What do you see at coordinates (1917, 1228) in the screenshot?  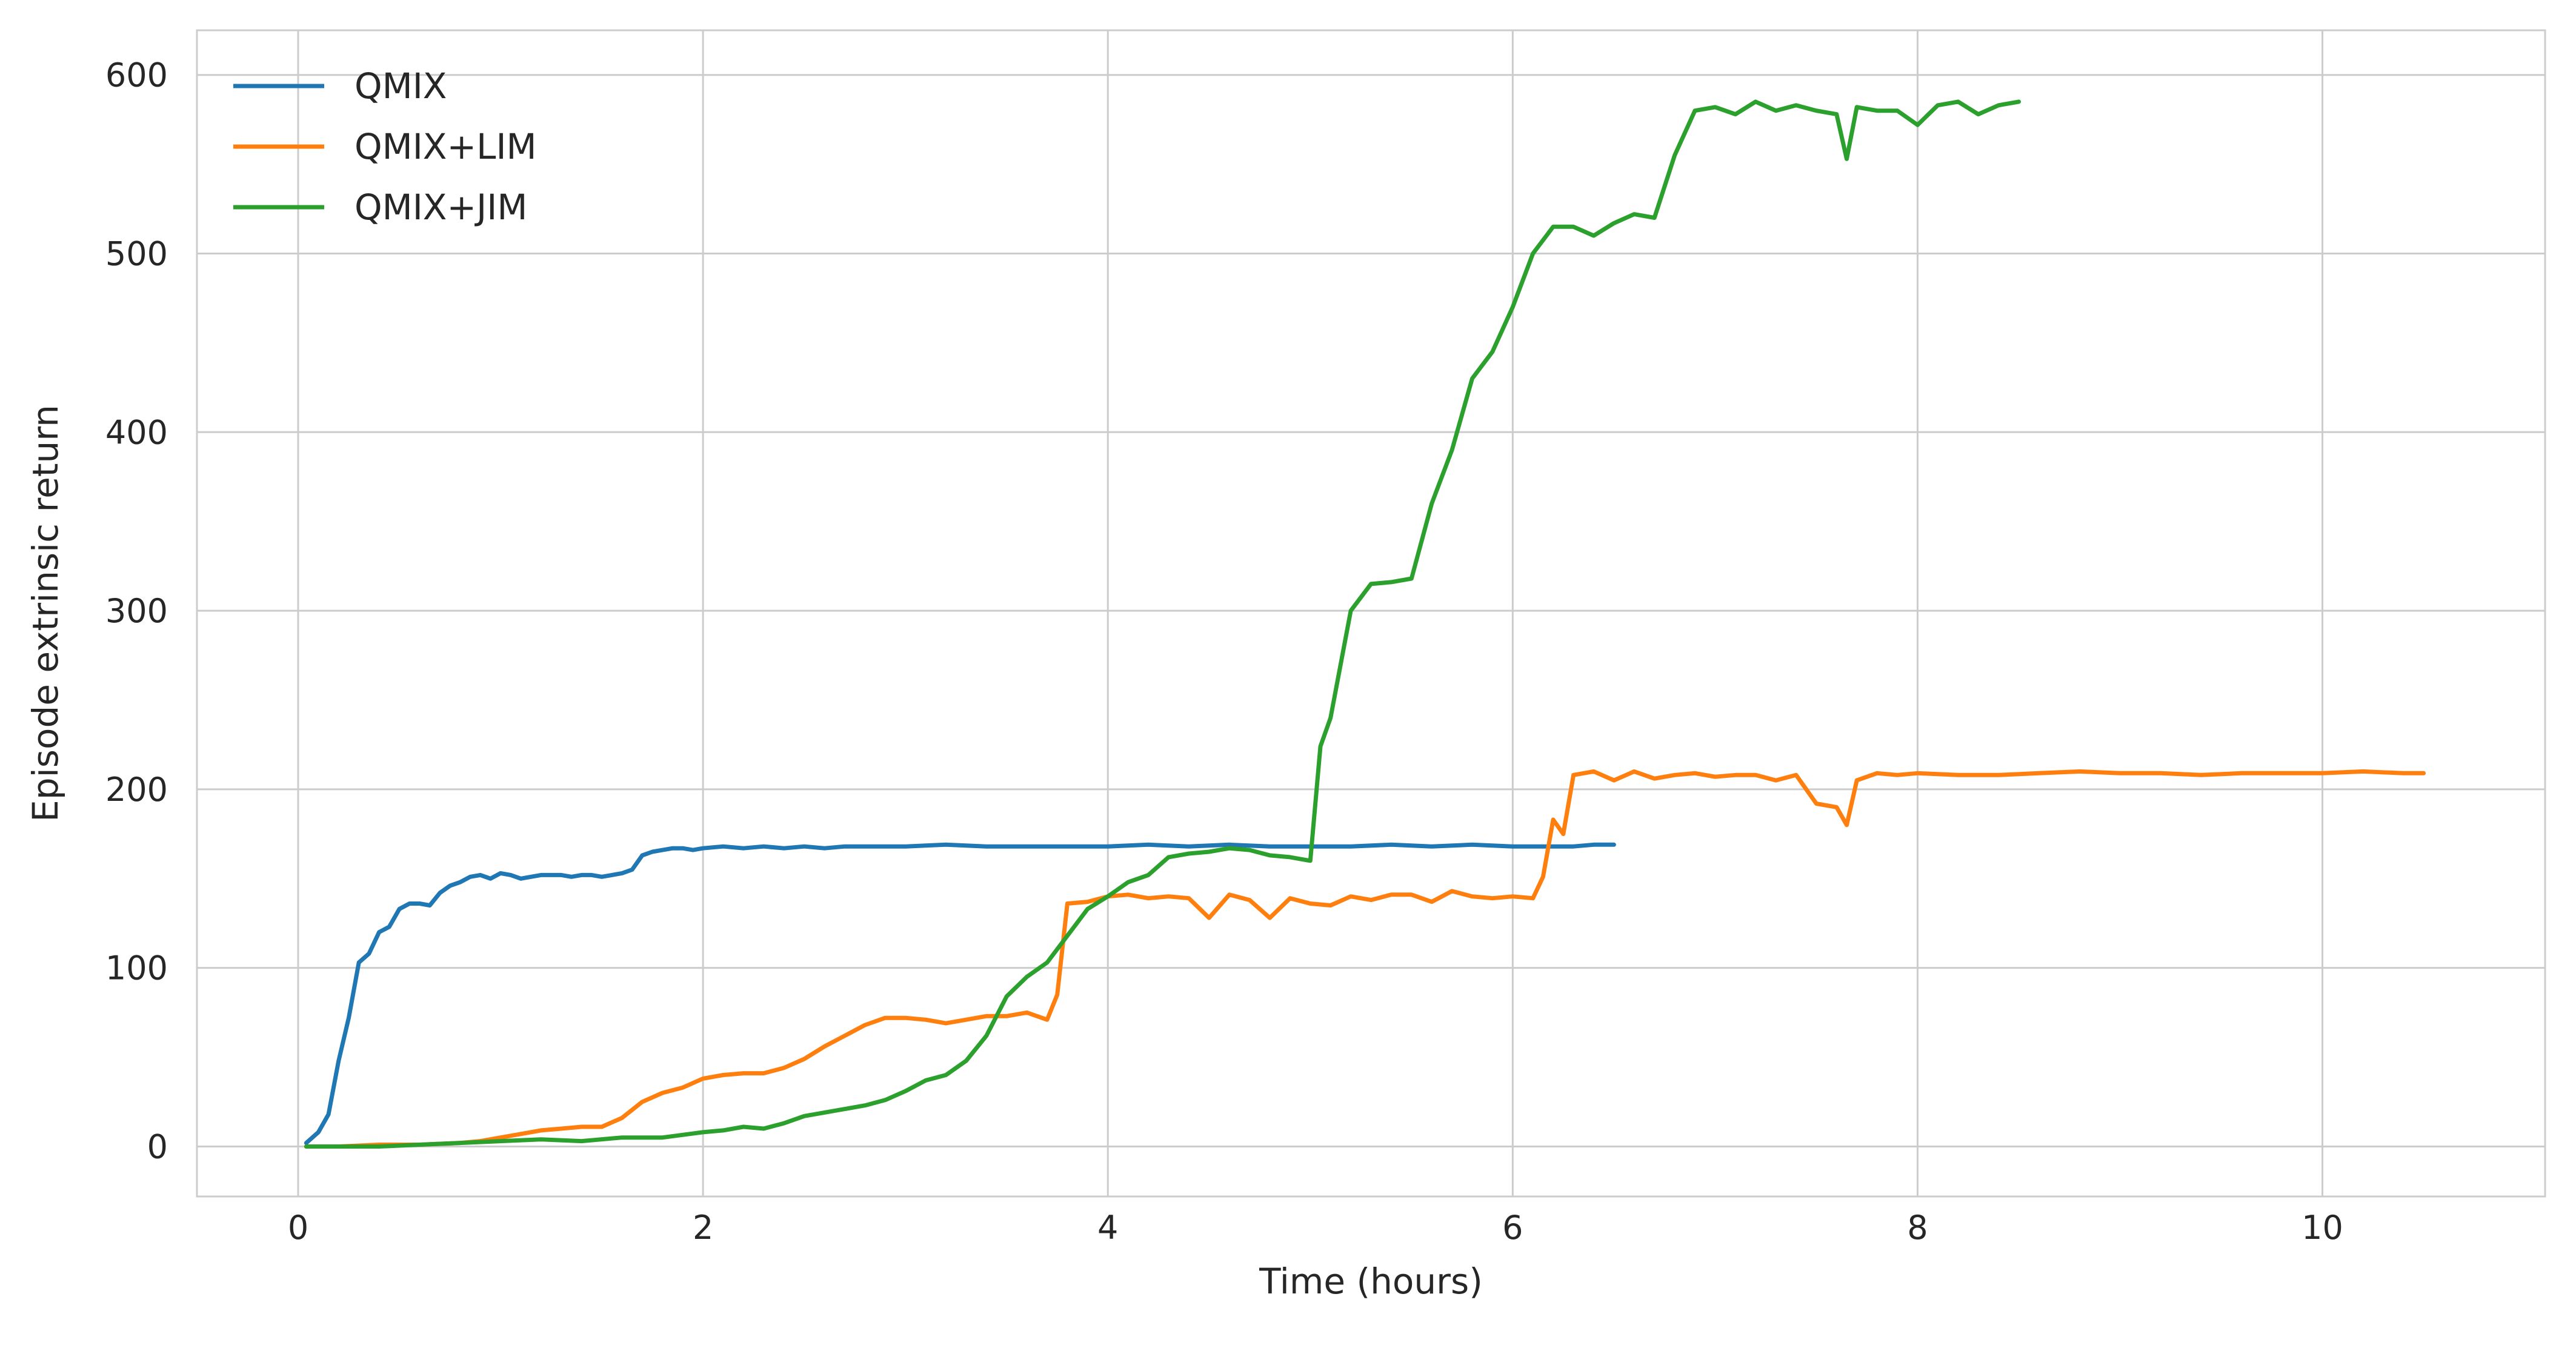 I see `x-tick-label: 8` at bounding box center [1917, 1228].